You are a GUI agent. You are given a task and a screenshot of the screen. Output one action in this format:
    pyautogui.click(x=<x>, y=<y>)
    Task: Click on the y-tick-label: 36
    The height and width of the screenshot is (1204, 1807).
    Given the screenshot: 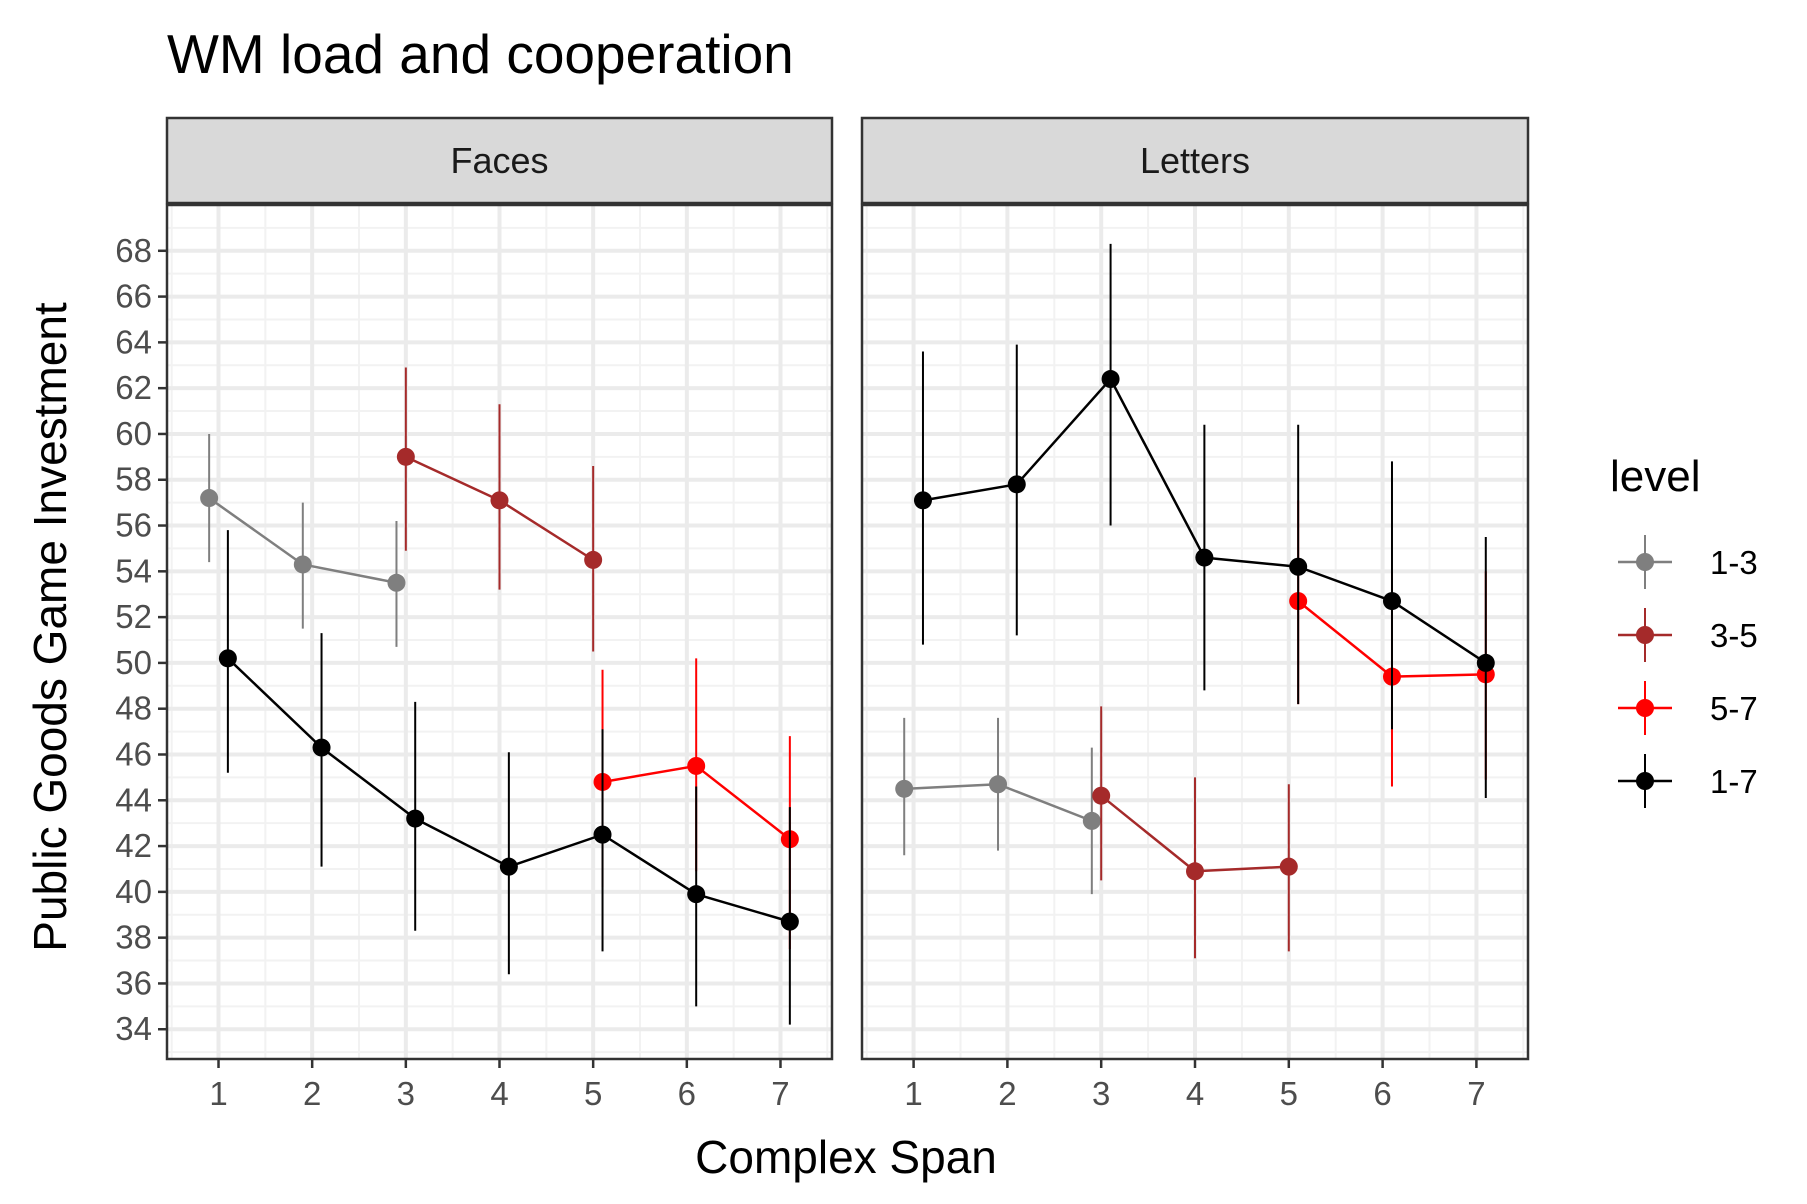 What is the action you would take?
    pyautogui.click(x=133, y=982)
    